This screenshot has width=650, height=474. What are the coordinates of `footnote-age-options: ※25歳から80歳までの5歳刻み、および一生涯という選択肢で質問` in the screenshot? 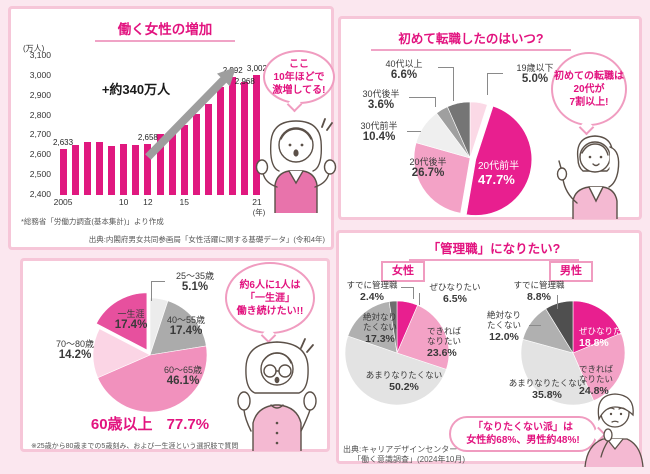 It's located at (135, 446).